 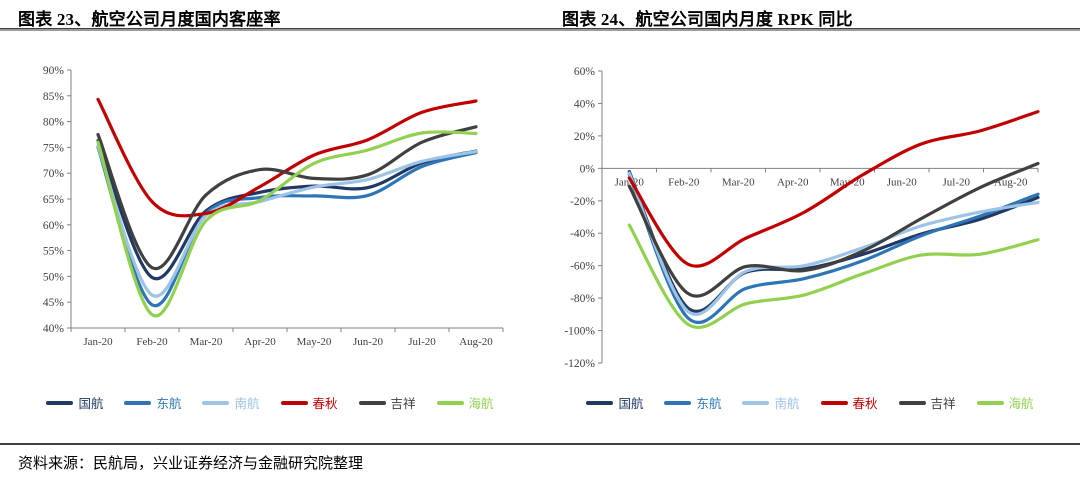 What do you see at coordinates (54, 200) in the screenshot?
I see `y-axis-tick-label: 65%` at bounding box center [54, 200].